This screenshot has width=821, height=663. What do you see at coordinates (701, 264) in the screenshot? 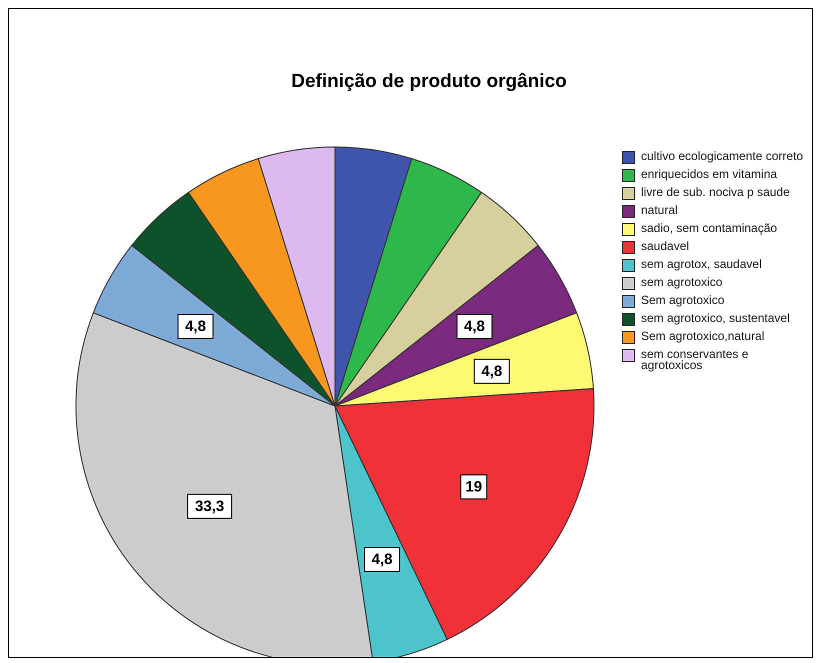
I see `legend-label: sem agrotox, saudavel` at bounding box center [701, 264].